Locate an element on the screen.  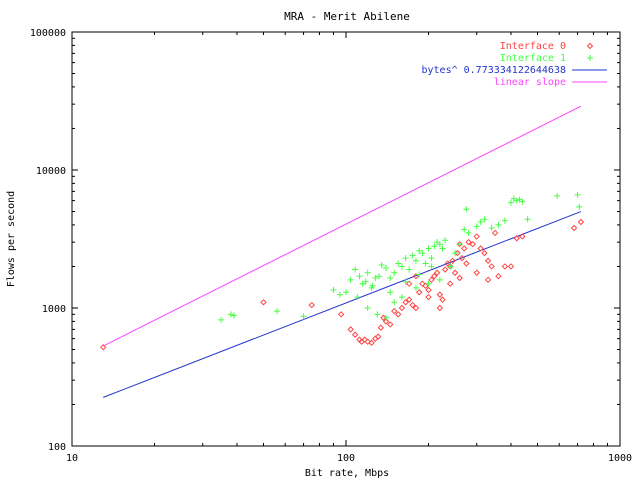
legend-label: Interface 1 is located at coordinates (533, 58).